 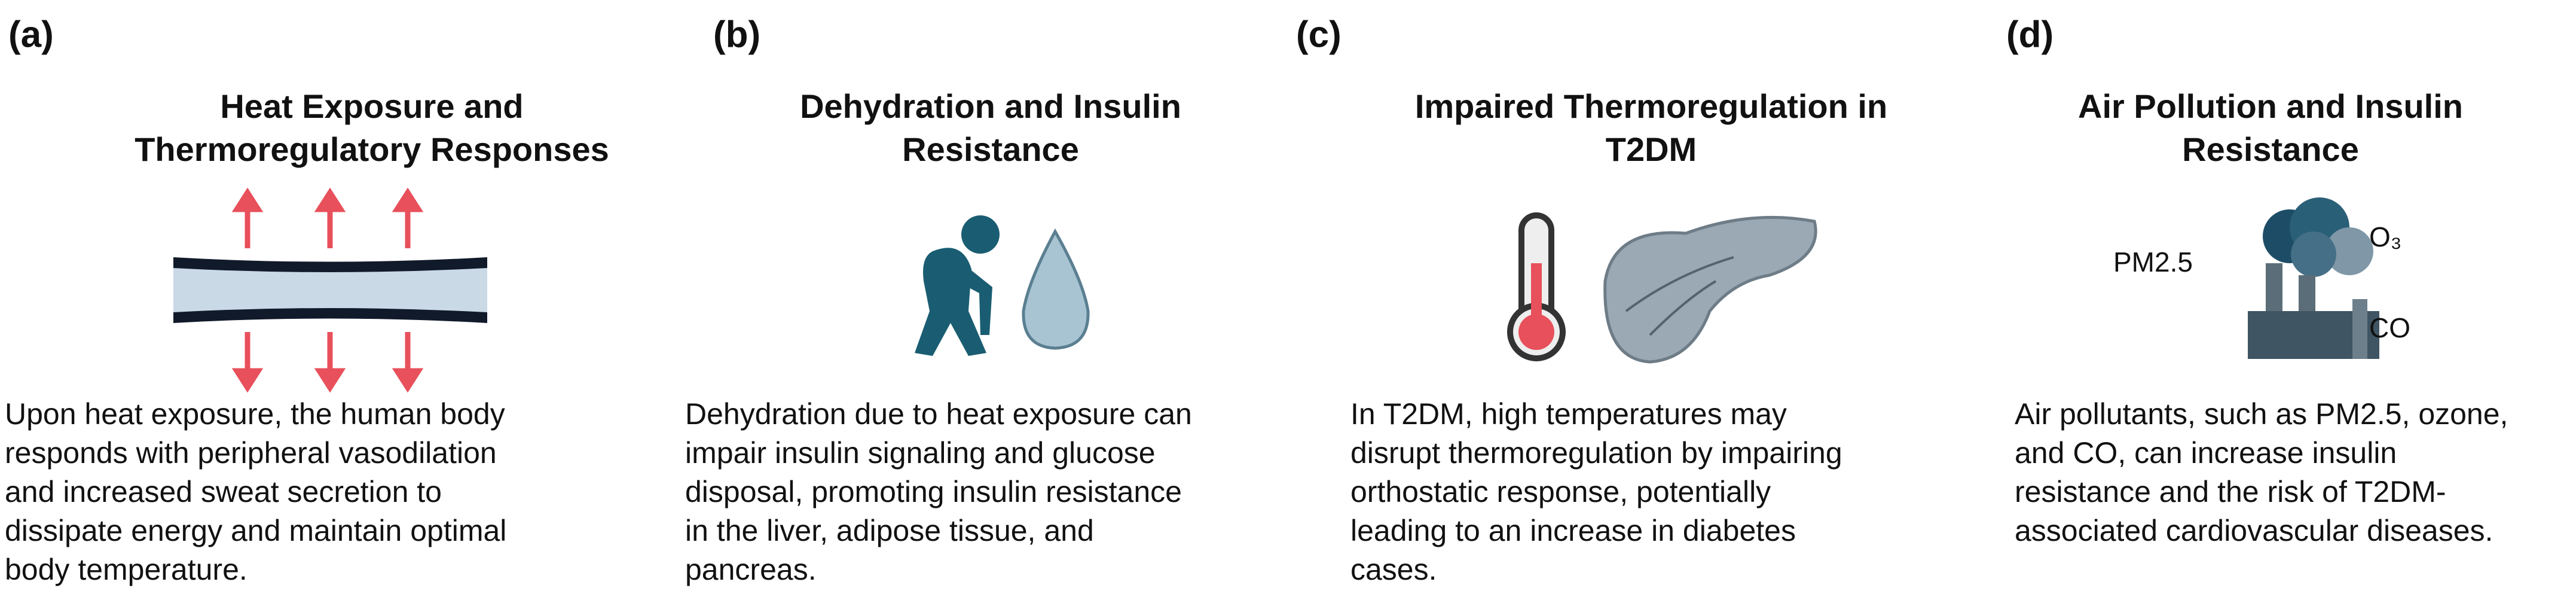 What do you see at coordinates (2385, 236) in the screenshot?
I see `icon-label: O₃` at bounding box center [2385, 236].